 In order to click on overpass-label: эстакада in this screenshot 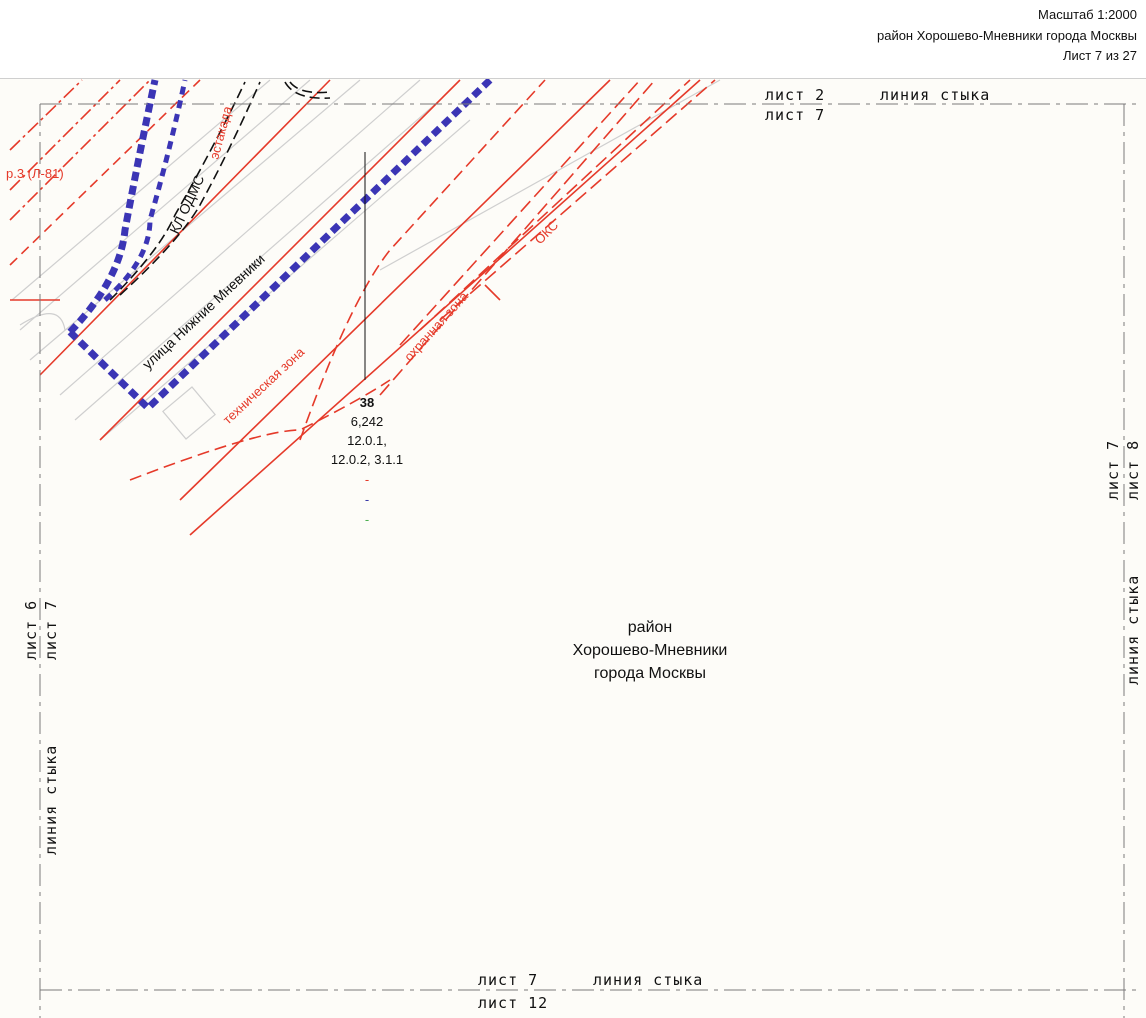, I will do `click(220, 132)`.